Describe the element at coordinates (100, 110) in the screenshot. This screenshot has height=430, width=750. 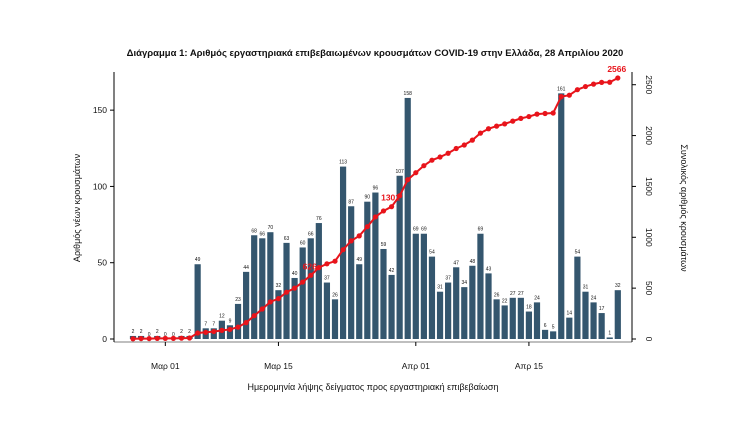
I see `left-tick-label: 150` at that location.